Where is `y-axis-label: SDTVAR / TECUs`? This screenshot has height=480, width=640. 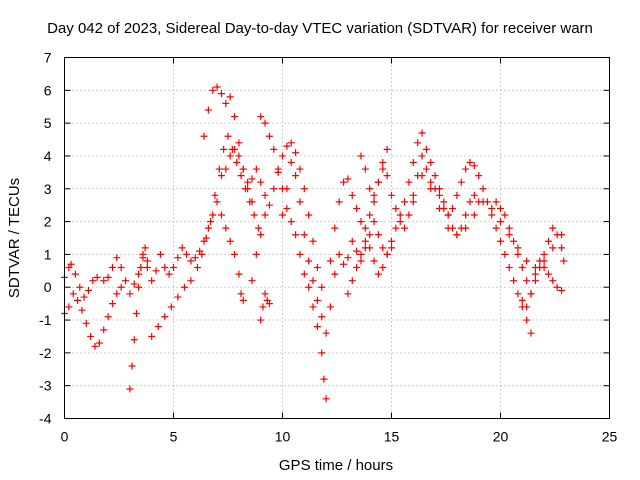
y-axis-label: SDTVAR / TECUs is located at coordinates (14, 238).